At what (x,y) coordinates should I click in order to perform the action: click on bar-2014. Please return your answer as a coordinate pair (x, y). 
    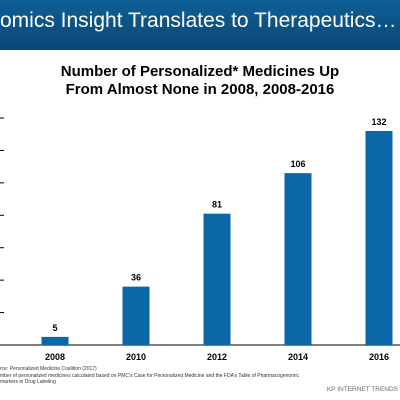
    Looking at the image, I should click on (298, 259).